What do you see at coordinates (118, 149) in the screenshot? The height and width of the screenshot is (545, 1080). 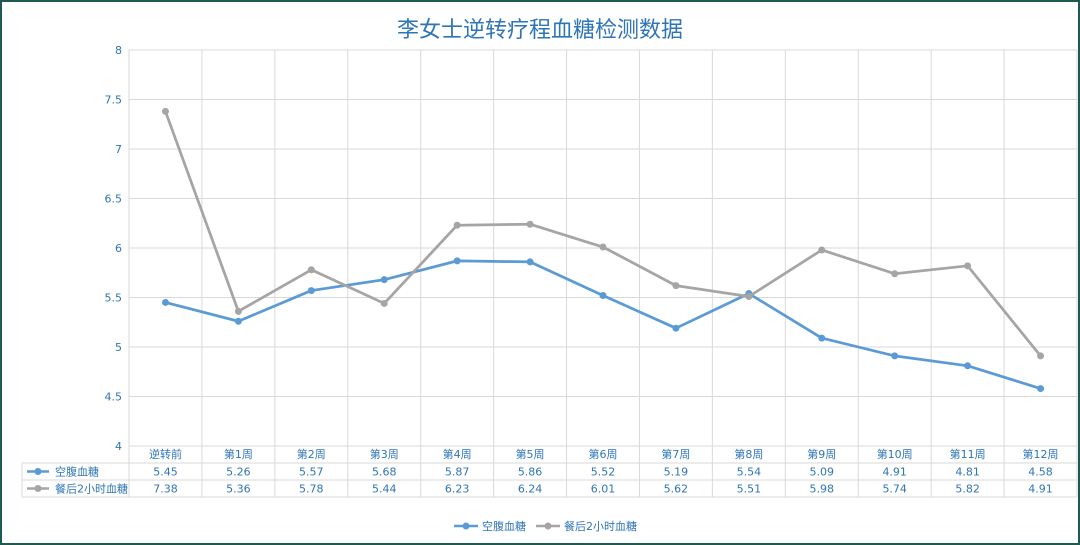 I see `y-tick-label: 7` at bounding box center [118, 149].